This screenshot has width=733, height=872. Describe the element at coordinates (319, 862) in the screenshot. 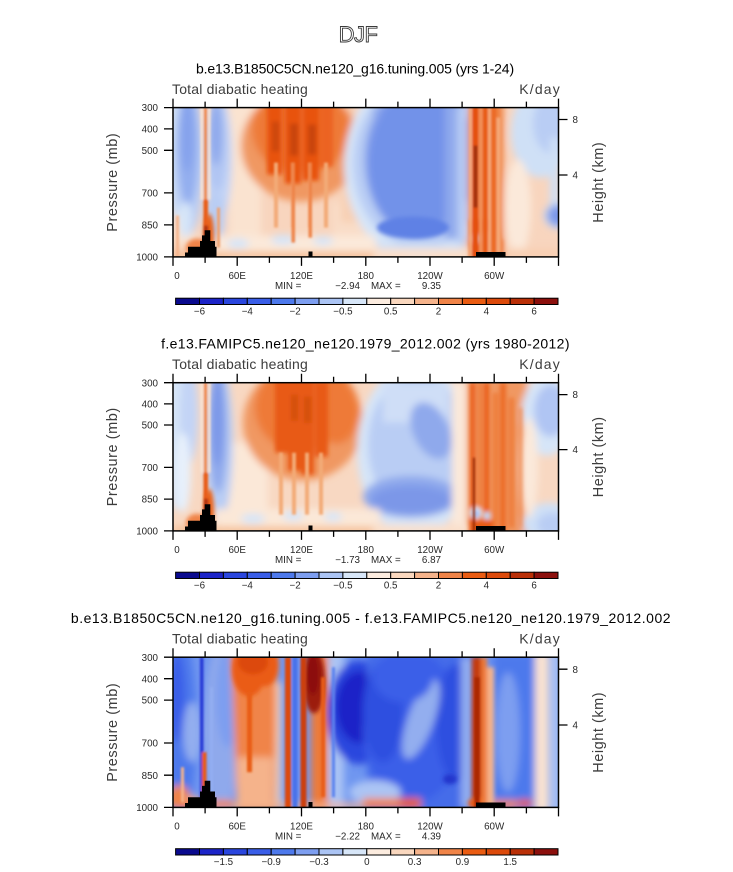

I see `svg-text: −0.3` at that location.